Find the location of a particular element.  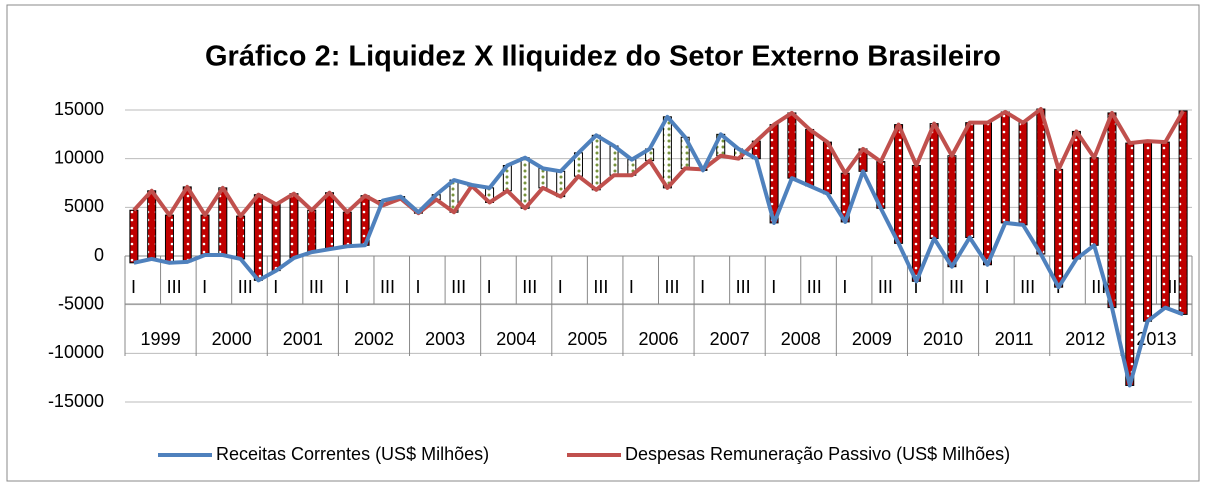

y-tick-label: -5000 is located at coordinates (81, 303).